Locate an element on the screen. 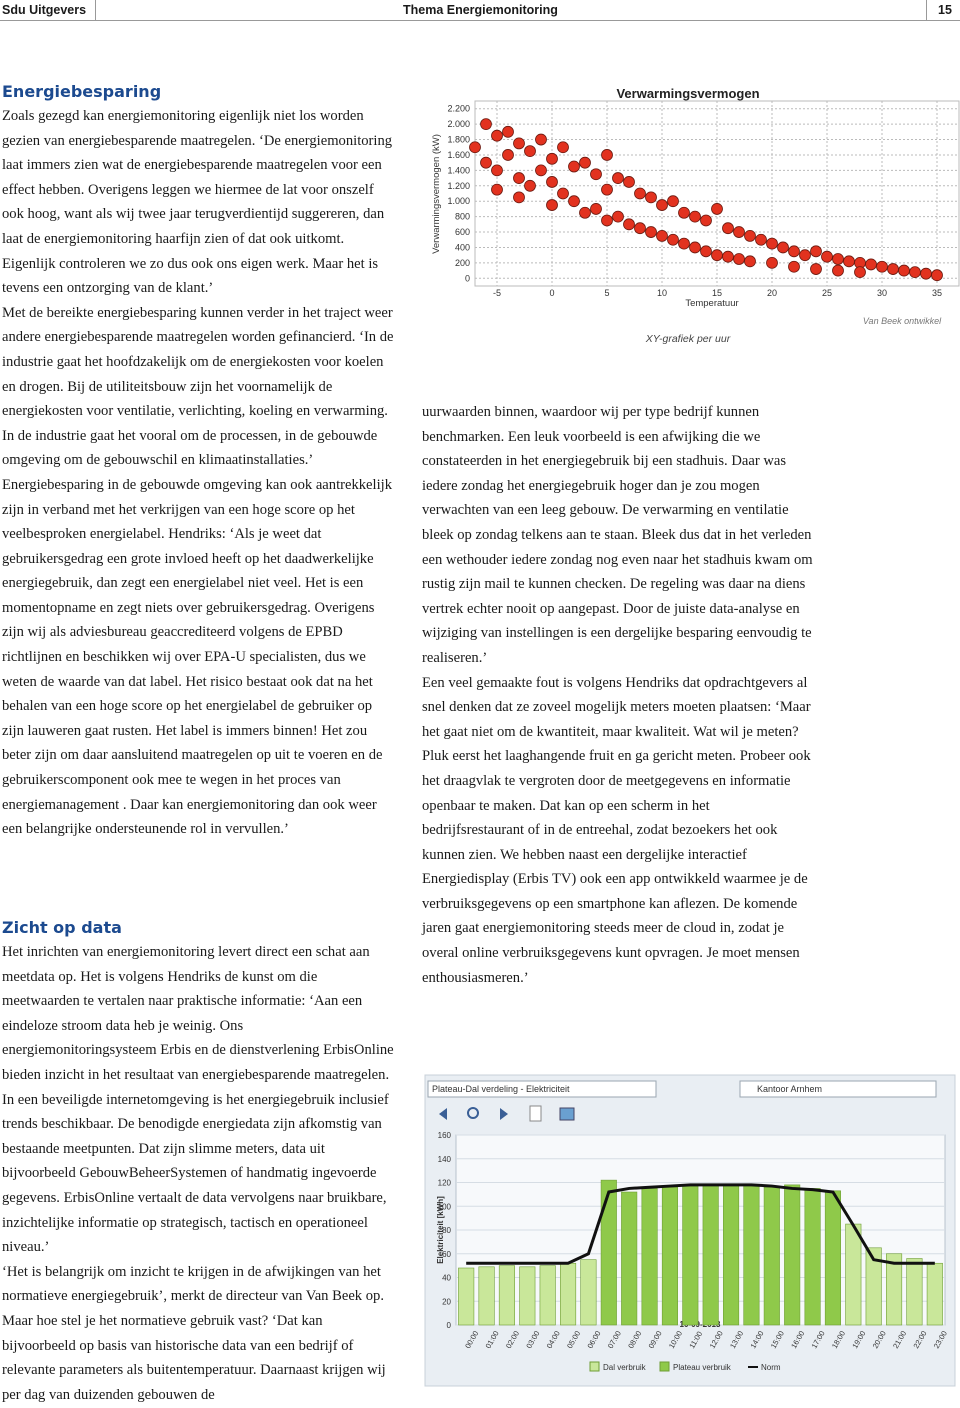  x-tick-label: 07:00 is located at coordinates (614, 1339).